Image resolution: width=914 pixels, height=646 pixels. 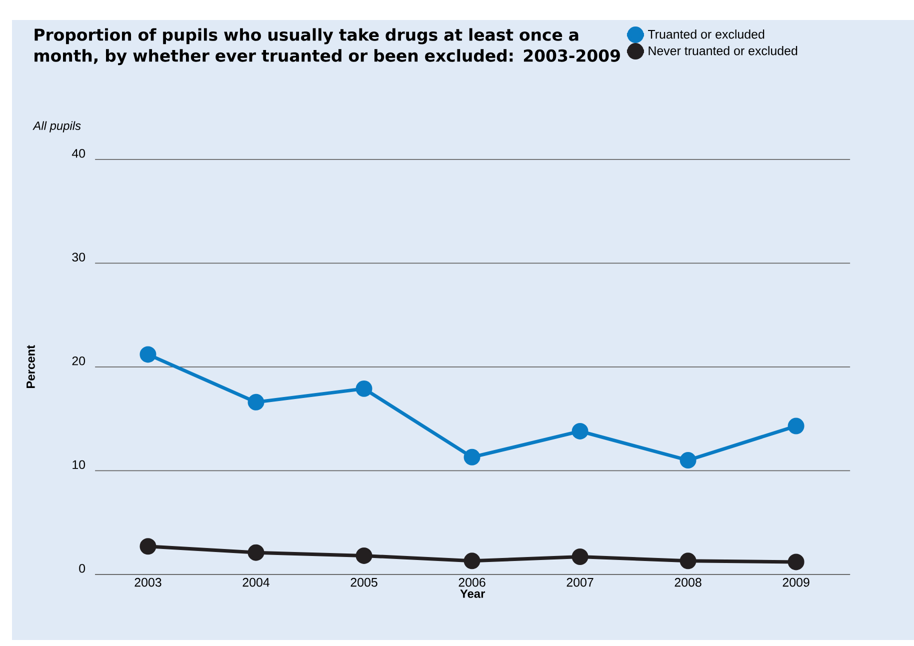 What do you see at coordinates (79, 361) in the screenshot?
I see `y-tick-label: 20` at bounding box center [79, 361].